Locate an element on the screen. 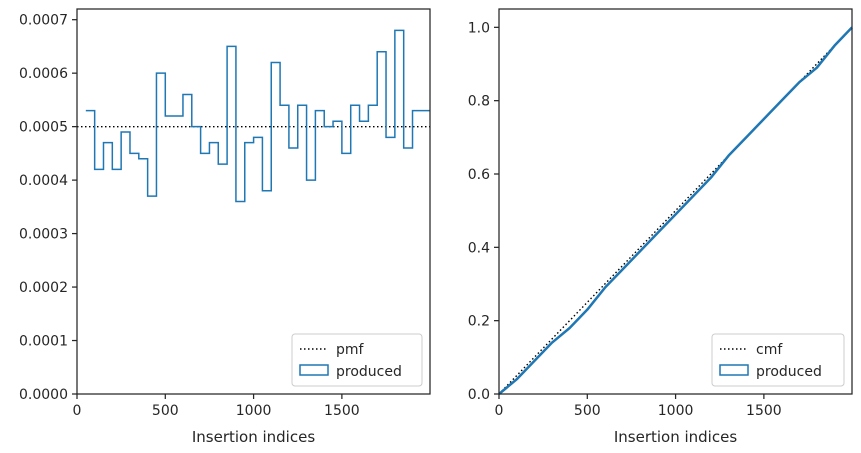  y-tick-label: 0.0004 is located at coordinates (43, 181).